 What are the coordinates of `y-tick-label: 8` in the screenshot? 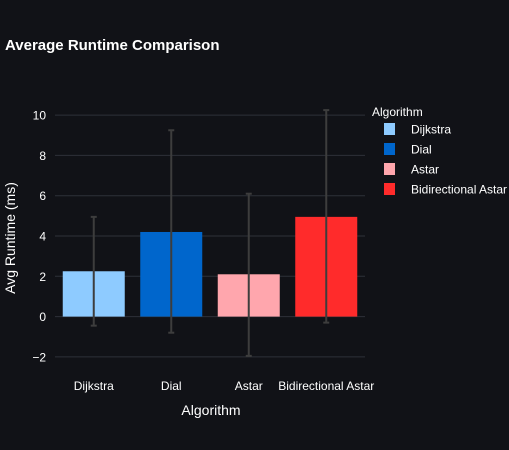 It's located at (42, 156).